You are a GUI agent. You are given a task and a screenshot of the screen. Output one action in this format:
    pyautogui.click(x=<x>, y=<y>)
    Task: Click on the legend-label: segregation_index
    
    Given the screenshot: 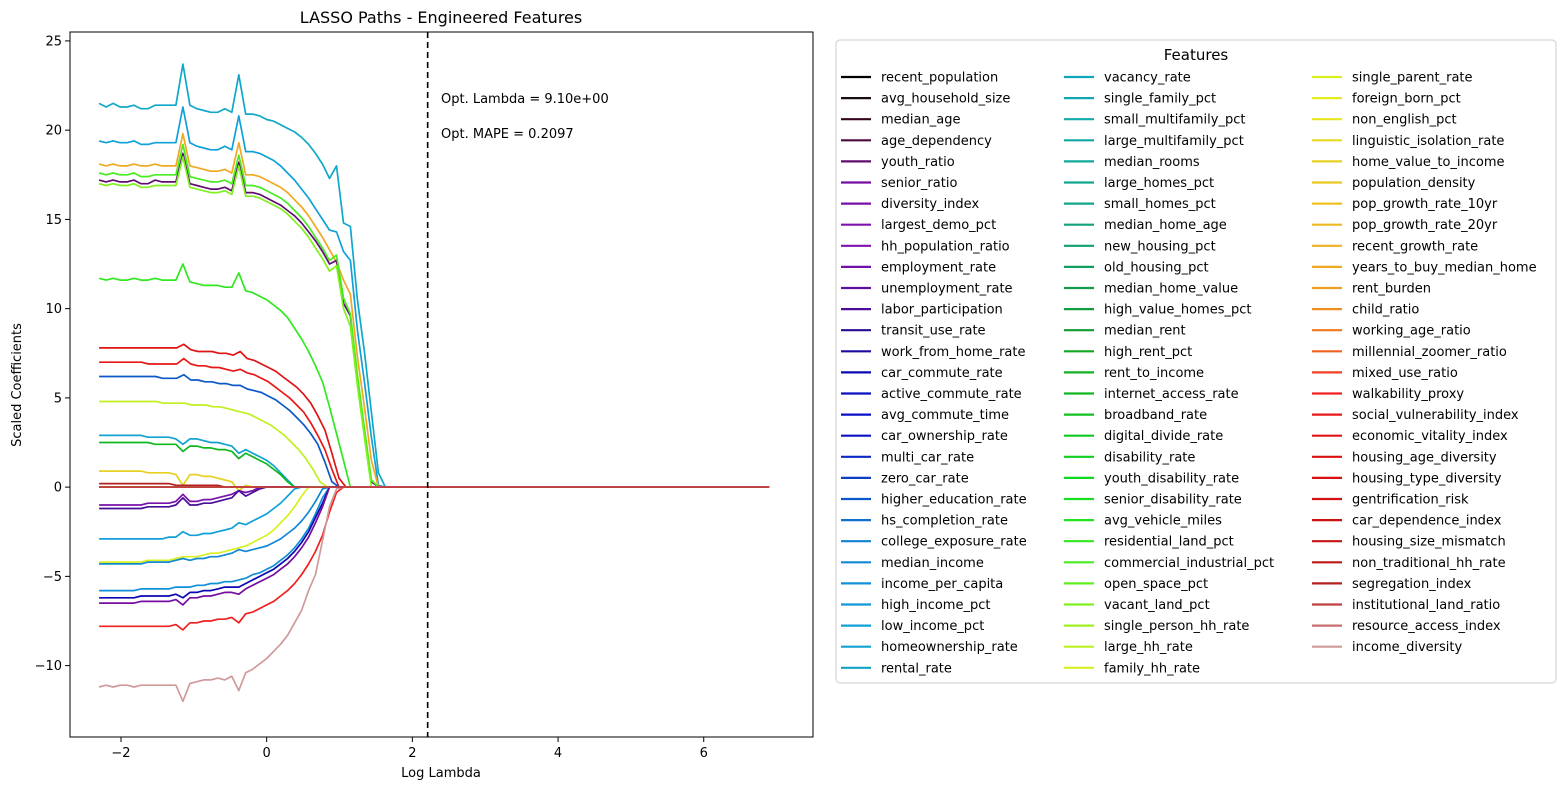 What is the action you would take?
    pyautogui.click(x=1412, y=584)
    